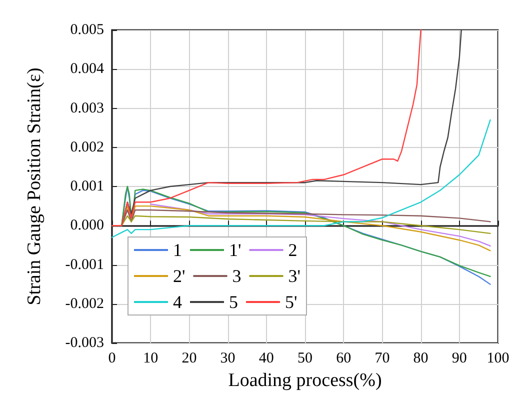  I want to click on x-tick-label: 60, so click(344, 358).